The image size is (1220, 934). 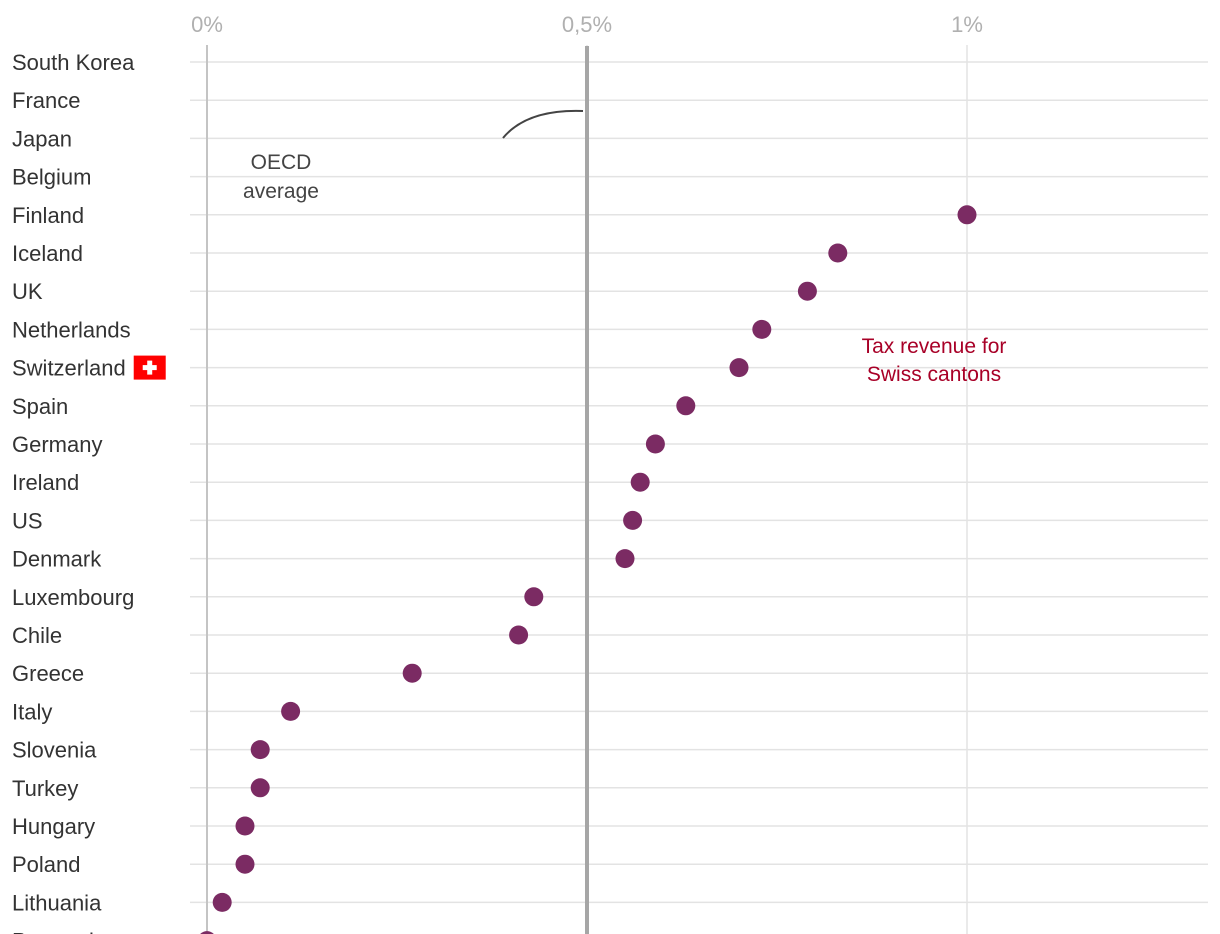 I want to click on country-label: Iceland, so click(x=47, y=253).